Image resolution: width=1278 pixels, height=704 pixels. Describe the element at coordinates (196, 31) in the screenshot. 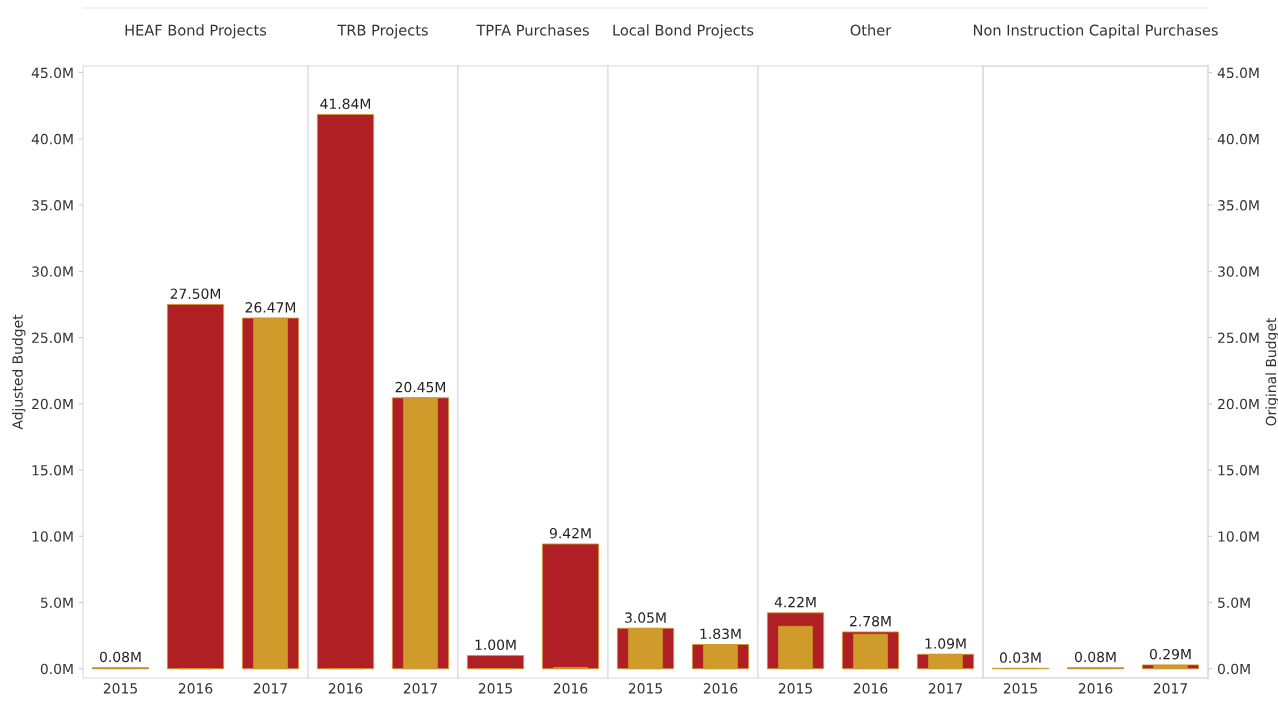

I see `chart-title: HEAF Bond Projects` at that location.